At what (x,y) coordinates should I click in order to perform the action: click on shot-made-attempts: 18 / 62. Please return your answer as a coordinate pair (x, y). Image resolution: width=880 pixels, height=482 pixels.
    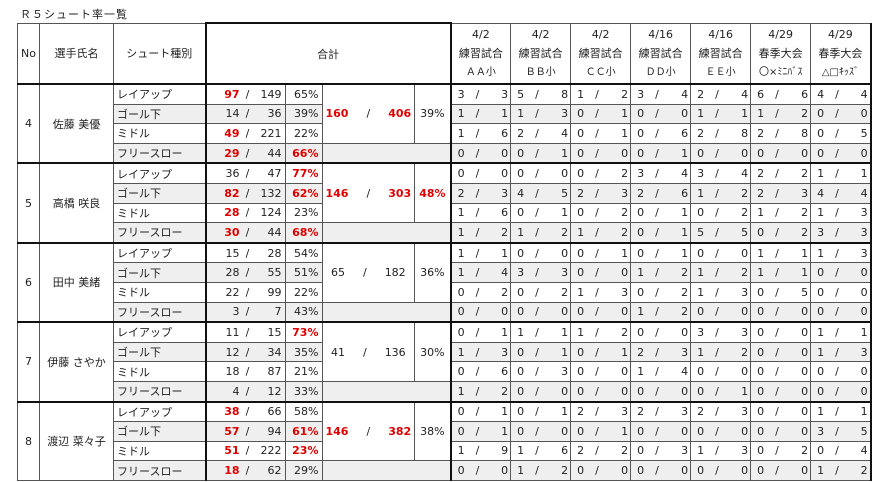
    Looking at the image, I should click on (245, 470).